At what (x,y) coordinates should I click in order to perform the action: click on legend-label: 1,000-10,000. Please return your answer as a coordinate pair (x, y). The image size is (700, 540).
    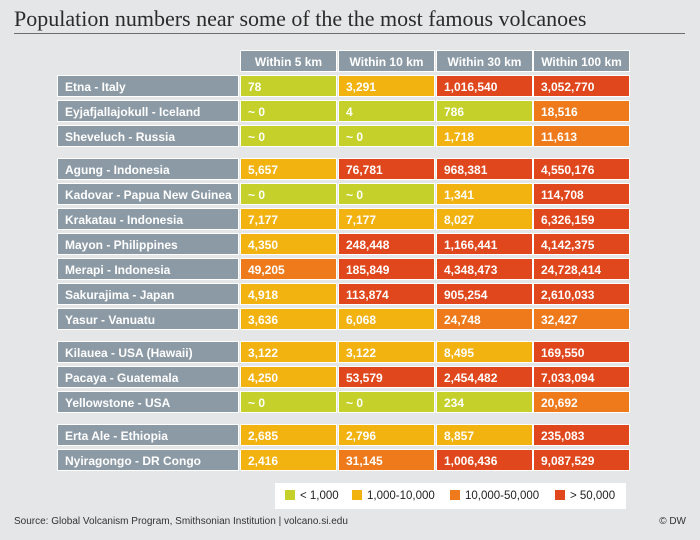
    Looking at the image, I should click on (401, 496).